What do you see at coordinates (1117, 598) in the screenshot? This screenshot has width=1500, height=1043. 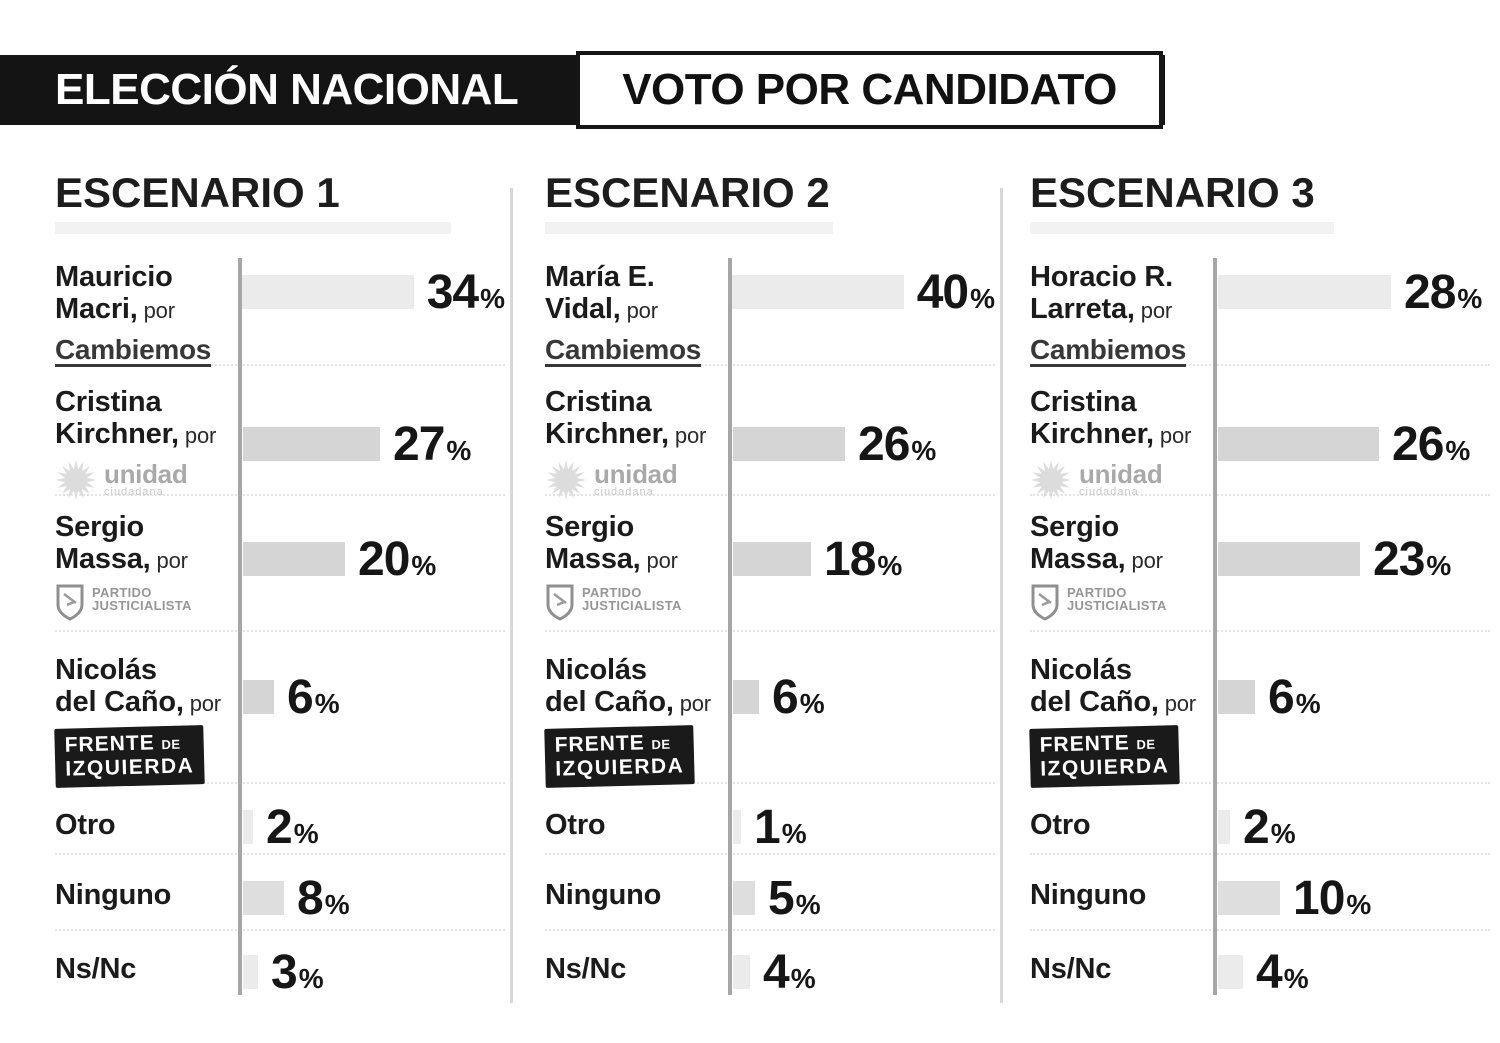 I see `pj-logo-text: PARTIDO JUSTICIALISTA` at bounding box center [1117, 598].